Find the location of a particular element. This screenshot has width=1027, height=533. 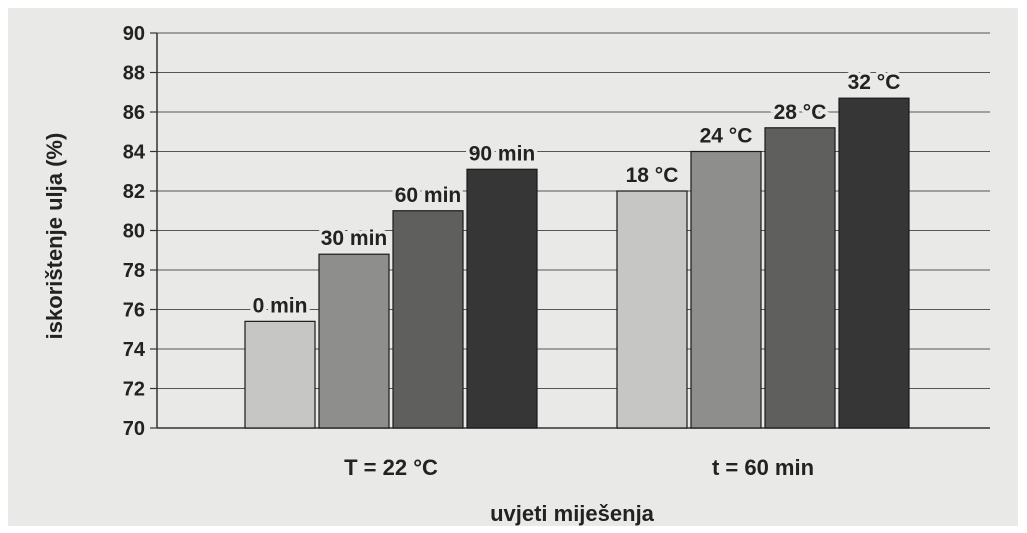

y-tick-label: 86 is located at coordinates (134, 113).